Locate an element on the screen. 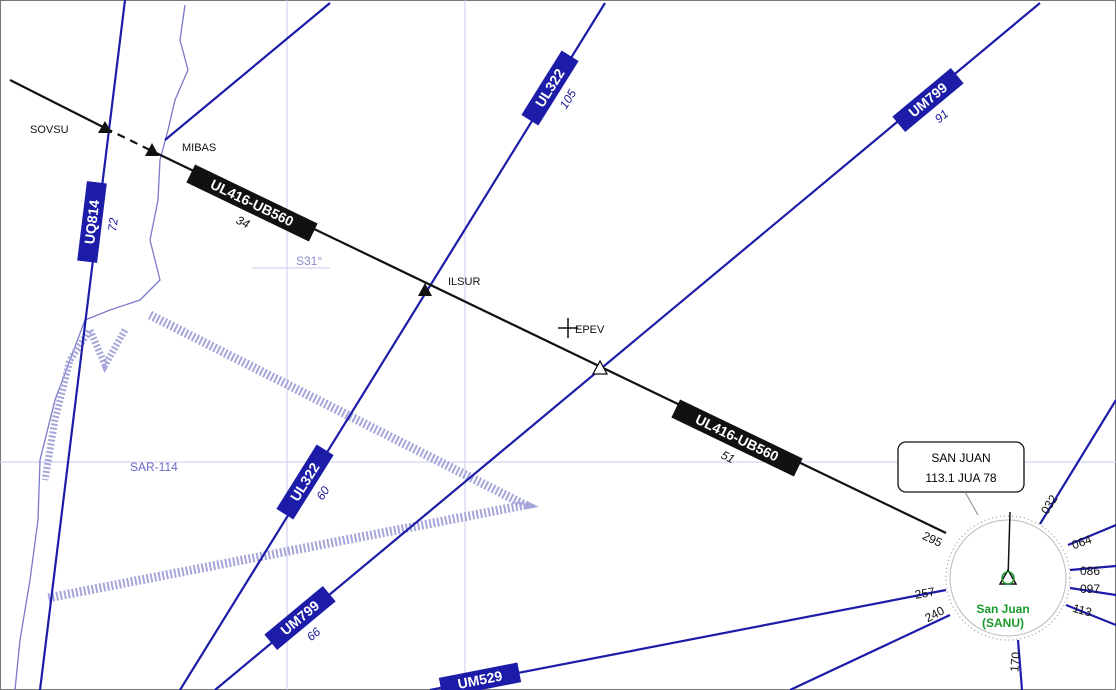 This screenshot has width=1116, height=690. airway-box: UQ814 72 is located at coordinates (99, 222).